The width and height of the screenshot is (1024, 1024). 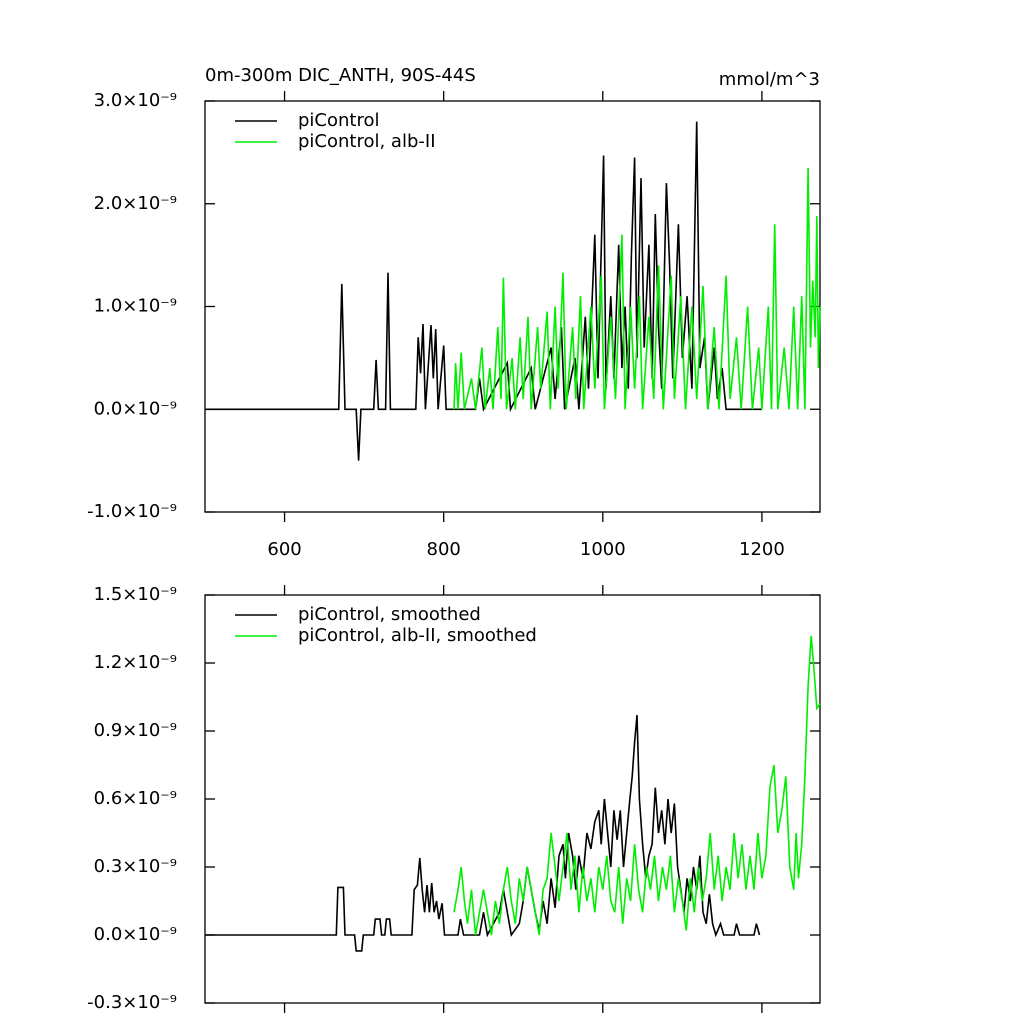 What do you see at coordinates (762, 549) in the screenshot?
I see `x-tick-label: 1200` at bounding box center [762, 549].